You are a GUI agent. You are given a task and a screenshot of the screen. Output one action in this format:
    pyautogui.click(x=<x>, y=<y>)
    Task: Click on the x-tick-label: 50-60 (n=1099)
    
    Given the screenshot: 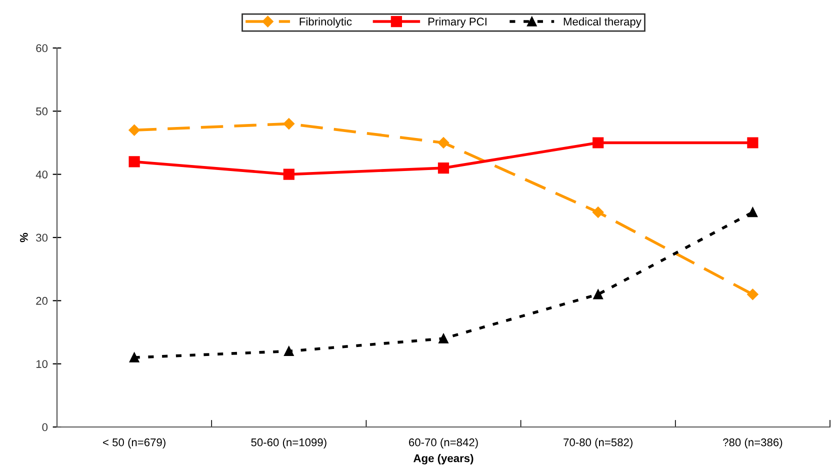 What is the action you would take?
    pyautogui.click(x=288, y=443)
    